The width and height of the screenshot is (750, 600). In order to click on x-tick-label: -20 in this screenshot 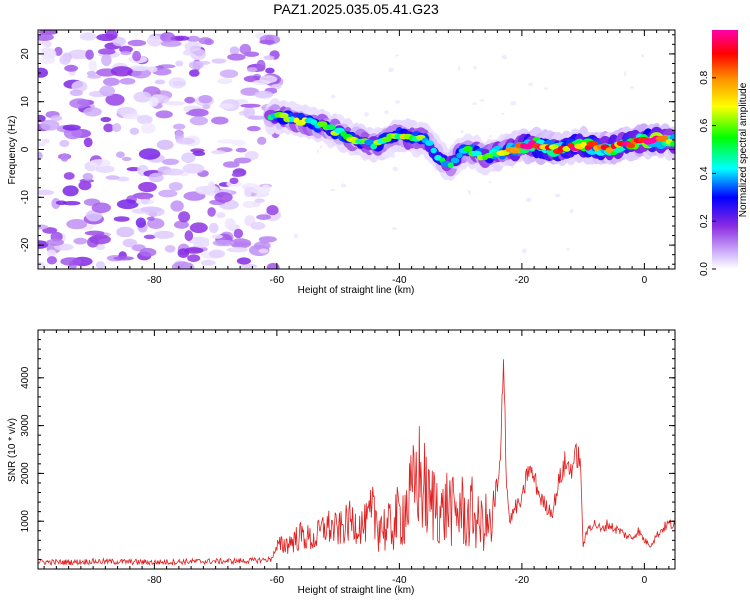, I will do `click(522, 280)`.